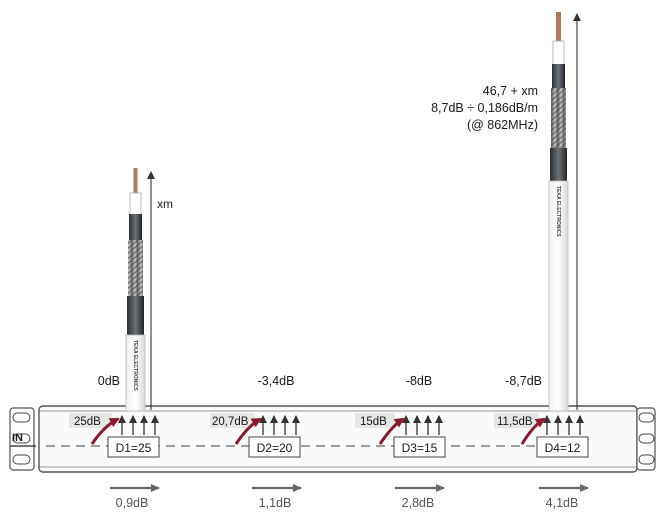  I want to click on outlet-level-4: -8,7dB, so click(523, 381).